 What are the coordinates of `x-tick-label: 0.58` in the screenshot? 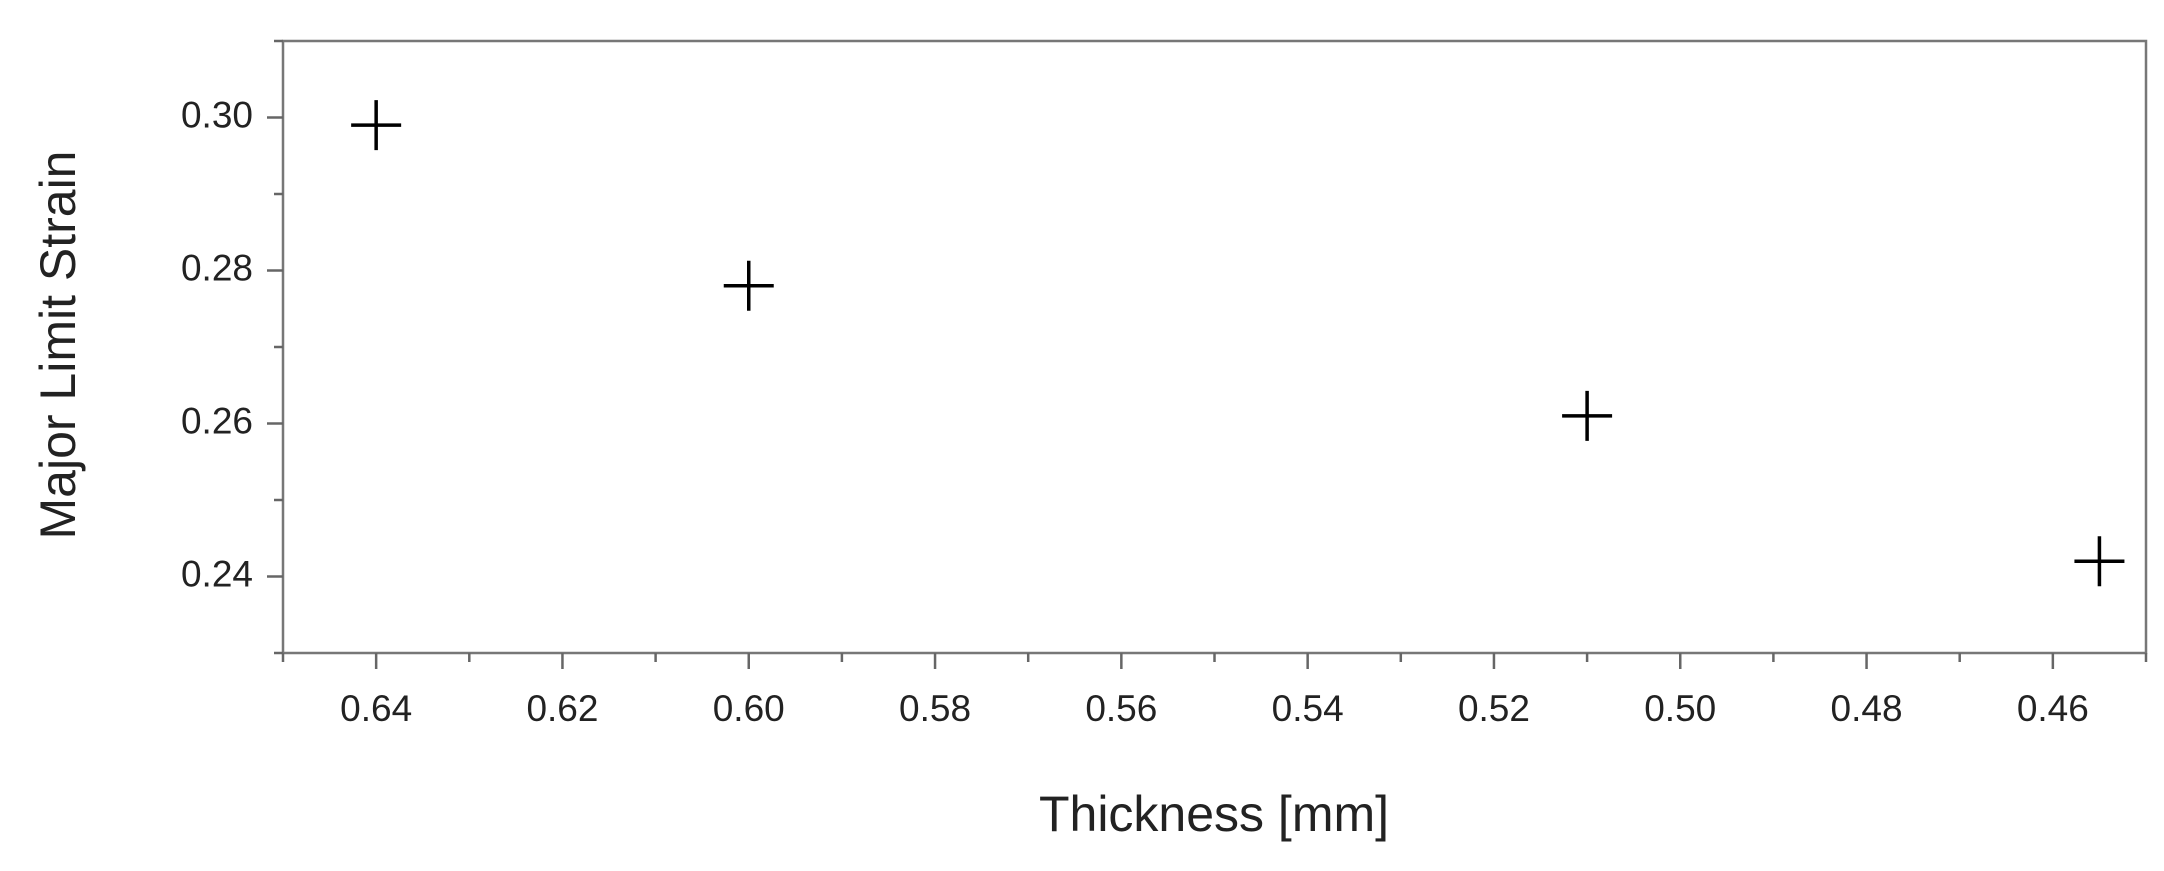 It's located at (935, 708).